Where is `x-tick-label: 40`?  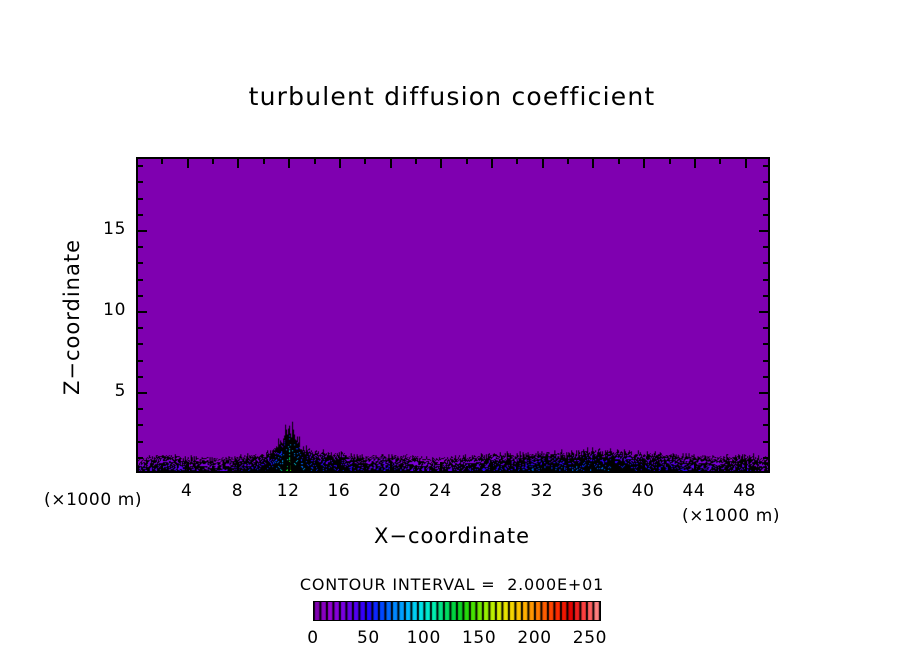
x-tick-label: 40 is located at coordinates (643, 491).